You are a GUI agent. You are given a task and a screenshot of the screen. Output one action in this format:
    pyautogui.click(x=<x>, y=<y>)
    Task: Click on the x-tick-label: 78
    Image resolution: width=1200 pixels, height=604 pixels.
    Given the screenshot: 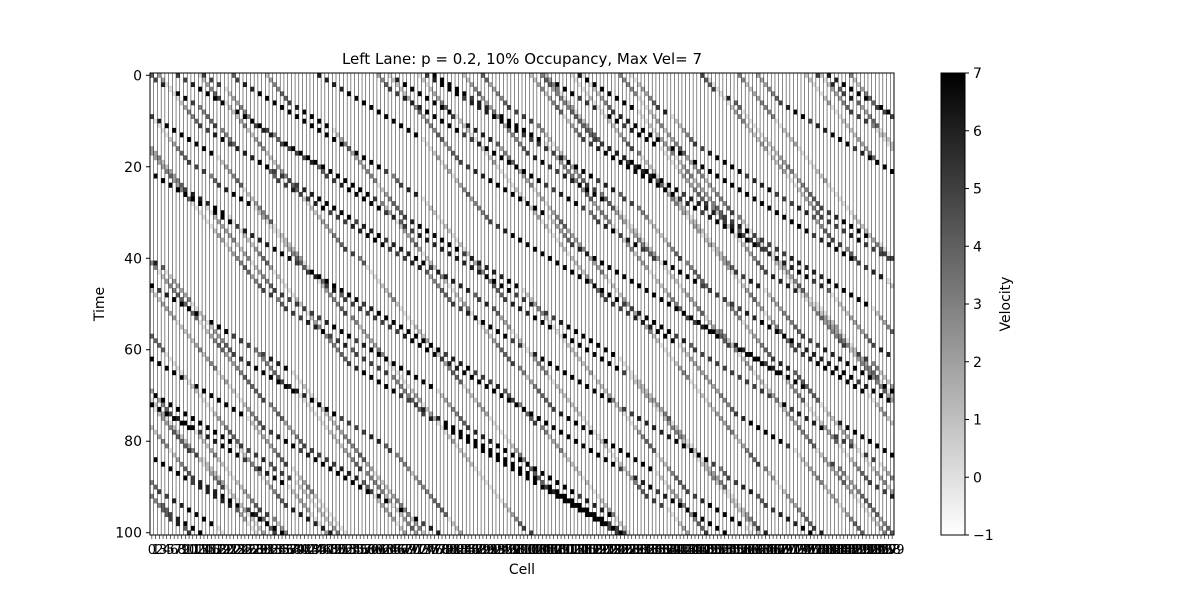 What is the action you would take?
    pyautogui.click(x=442, y=550)
    